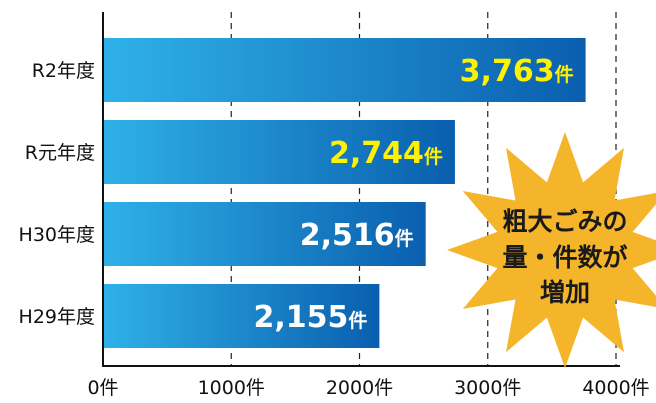 This screenshot has height=403, width=656. What do you see at coordinates (102, 388) in the screenshot?
I see `x-tick-label-0: 0件` at bounding box center [102, 388].